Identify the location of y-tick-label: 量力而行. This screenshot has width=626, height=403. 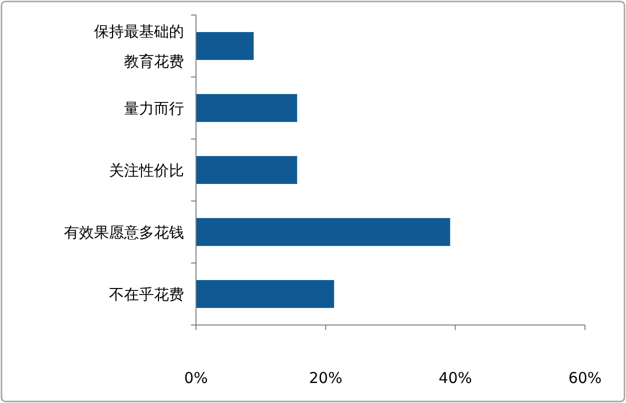
(154, 108).